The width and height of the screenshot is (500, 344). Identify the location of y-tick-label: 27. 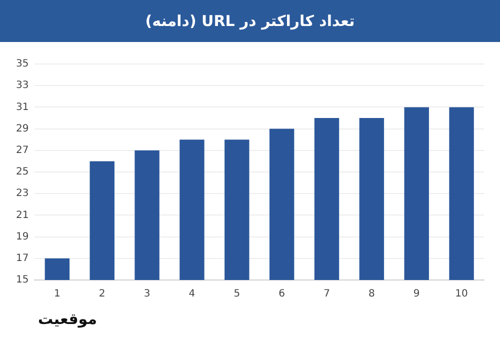
(22, 150).